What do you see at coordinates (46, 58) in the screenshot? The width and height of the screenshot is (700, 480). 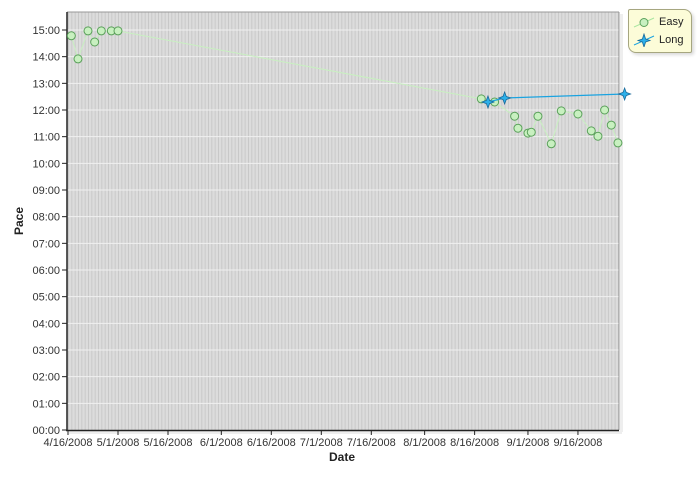 I see `y-tick-label: 14:00` at bounding box center [46, 58].